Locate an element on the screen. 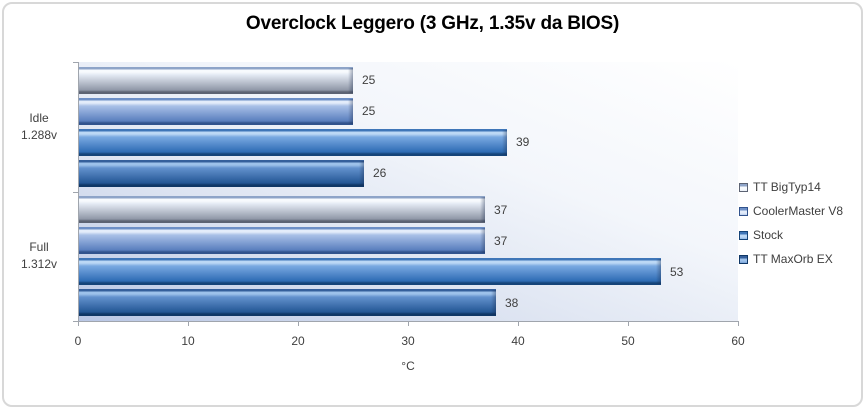 The width and height of the screenshot is (865, 409). legend-item-stock: Stock is located at coordinates (791, 235).